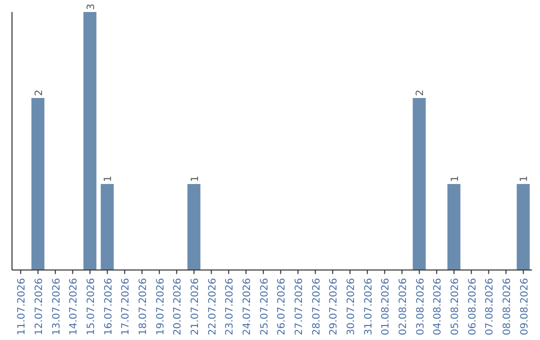  I want to click on x-tick-label: 22.07.2026, so click(212, 307).